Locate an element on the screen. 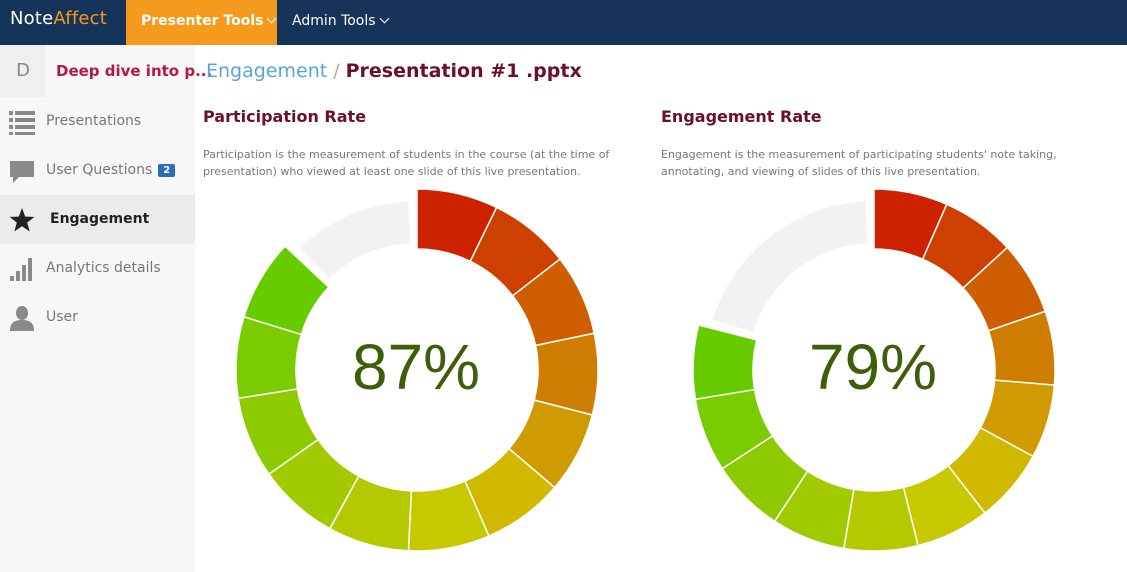 This screenshot has height=572, width=1127. sidebar-item-label: Engagement is located at coordinates (100, 219).